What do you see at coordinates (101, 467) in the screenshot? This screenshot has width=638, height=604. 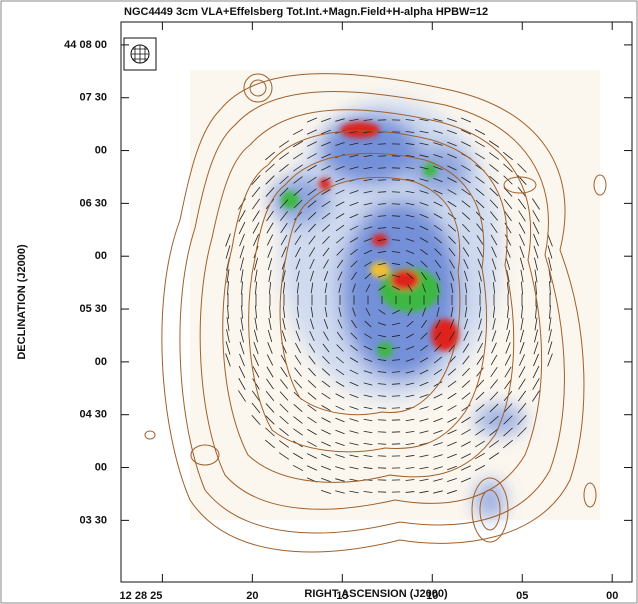 I see `y-tick-label: 00` at bounding box center [101, 467].